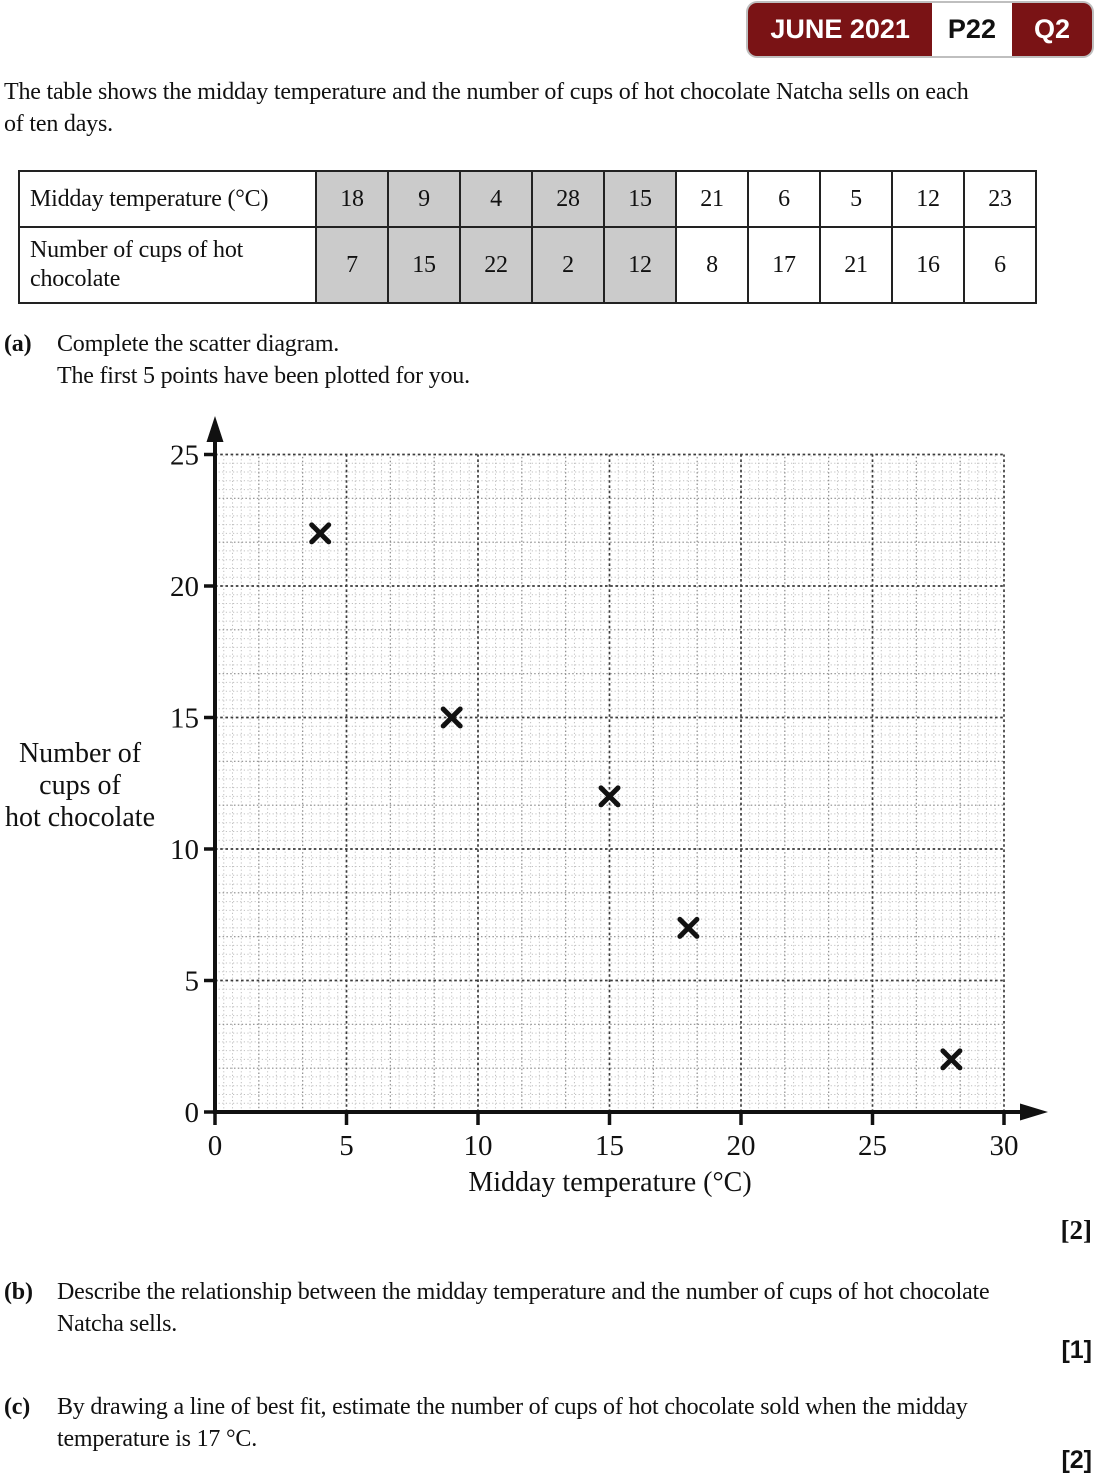 This screenshot has width=1100, height=1483. What do you see at coordinates (568, 199) in the screenshot?
I see `table-cell: 28` at bounding box center [568, 199].